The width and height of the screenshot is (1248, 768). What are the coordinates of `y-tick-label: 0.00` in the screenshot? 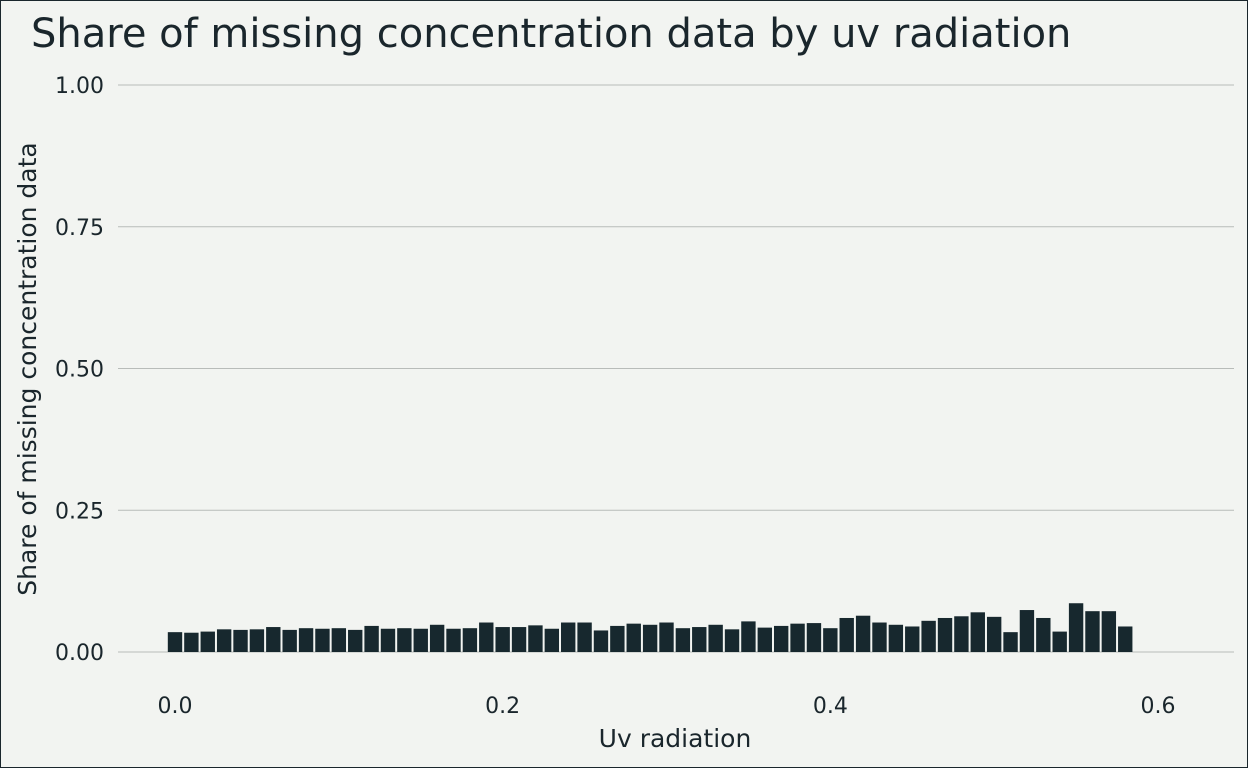 It's located at (79, 653).